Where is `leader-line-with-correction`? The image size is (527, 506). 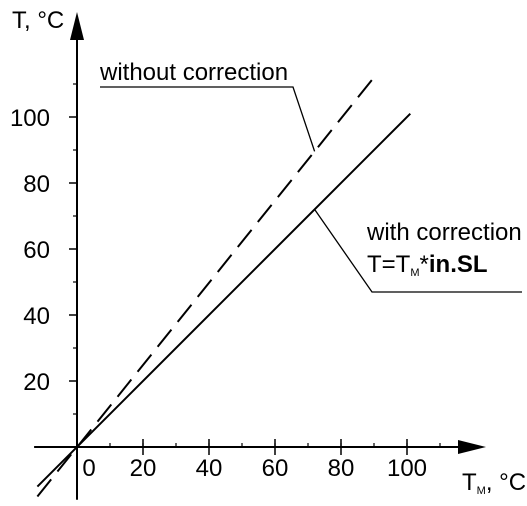
leader-line-with-correction is located at coordinates (418, 251).